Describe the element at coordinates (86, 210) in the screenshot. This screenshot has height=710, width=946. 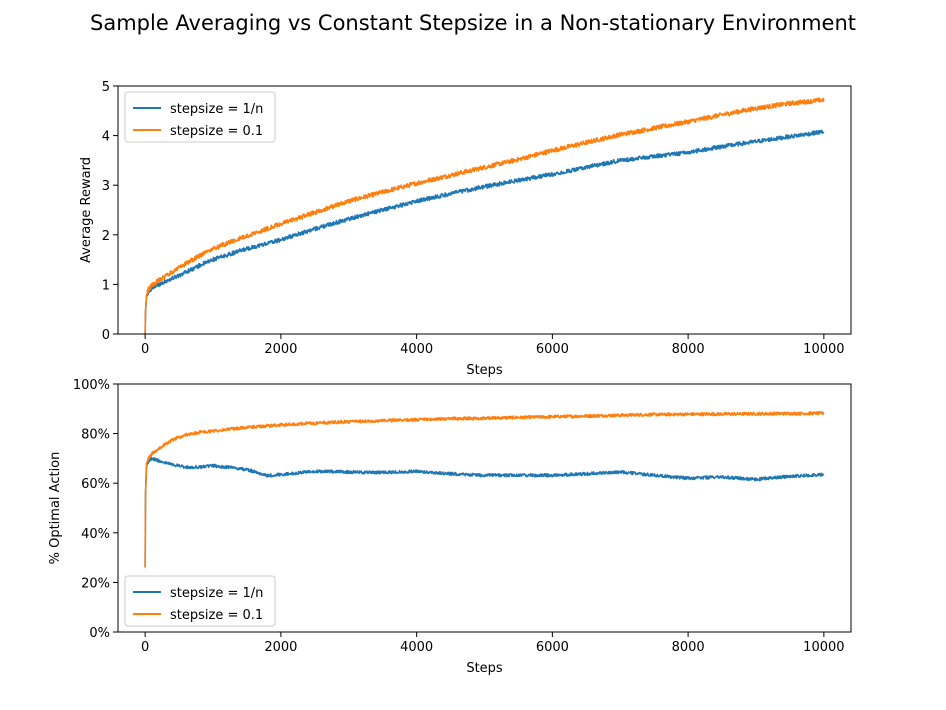
I see `y-axis-label: Average Reward` at that location.